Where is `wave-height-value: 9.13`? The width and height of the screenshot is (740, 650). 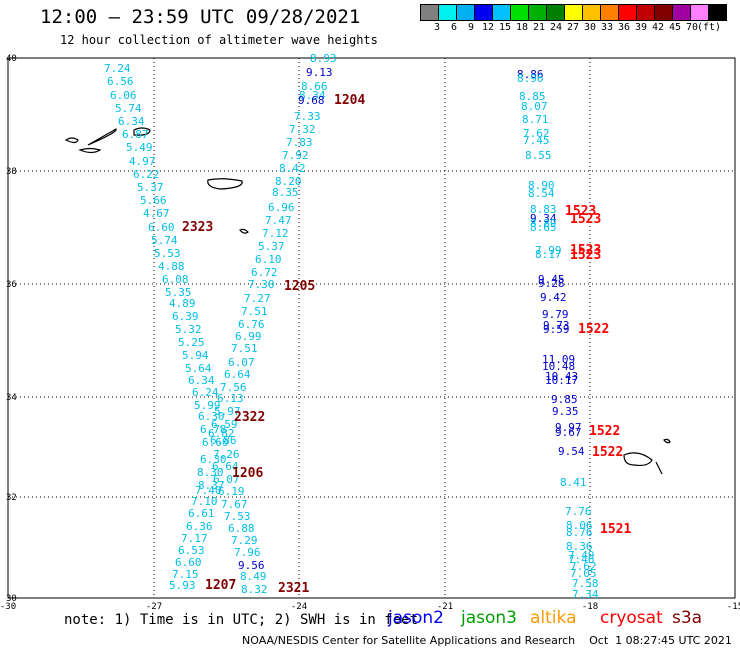 wave-height-value: 9.13 is located at coordinates (319, 72).